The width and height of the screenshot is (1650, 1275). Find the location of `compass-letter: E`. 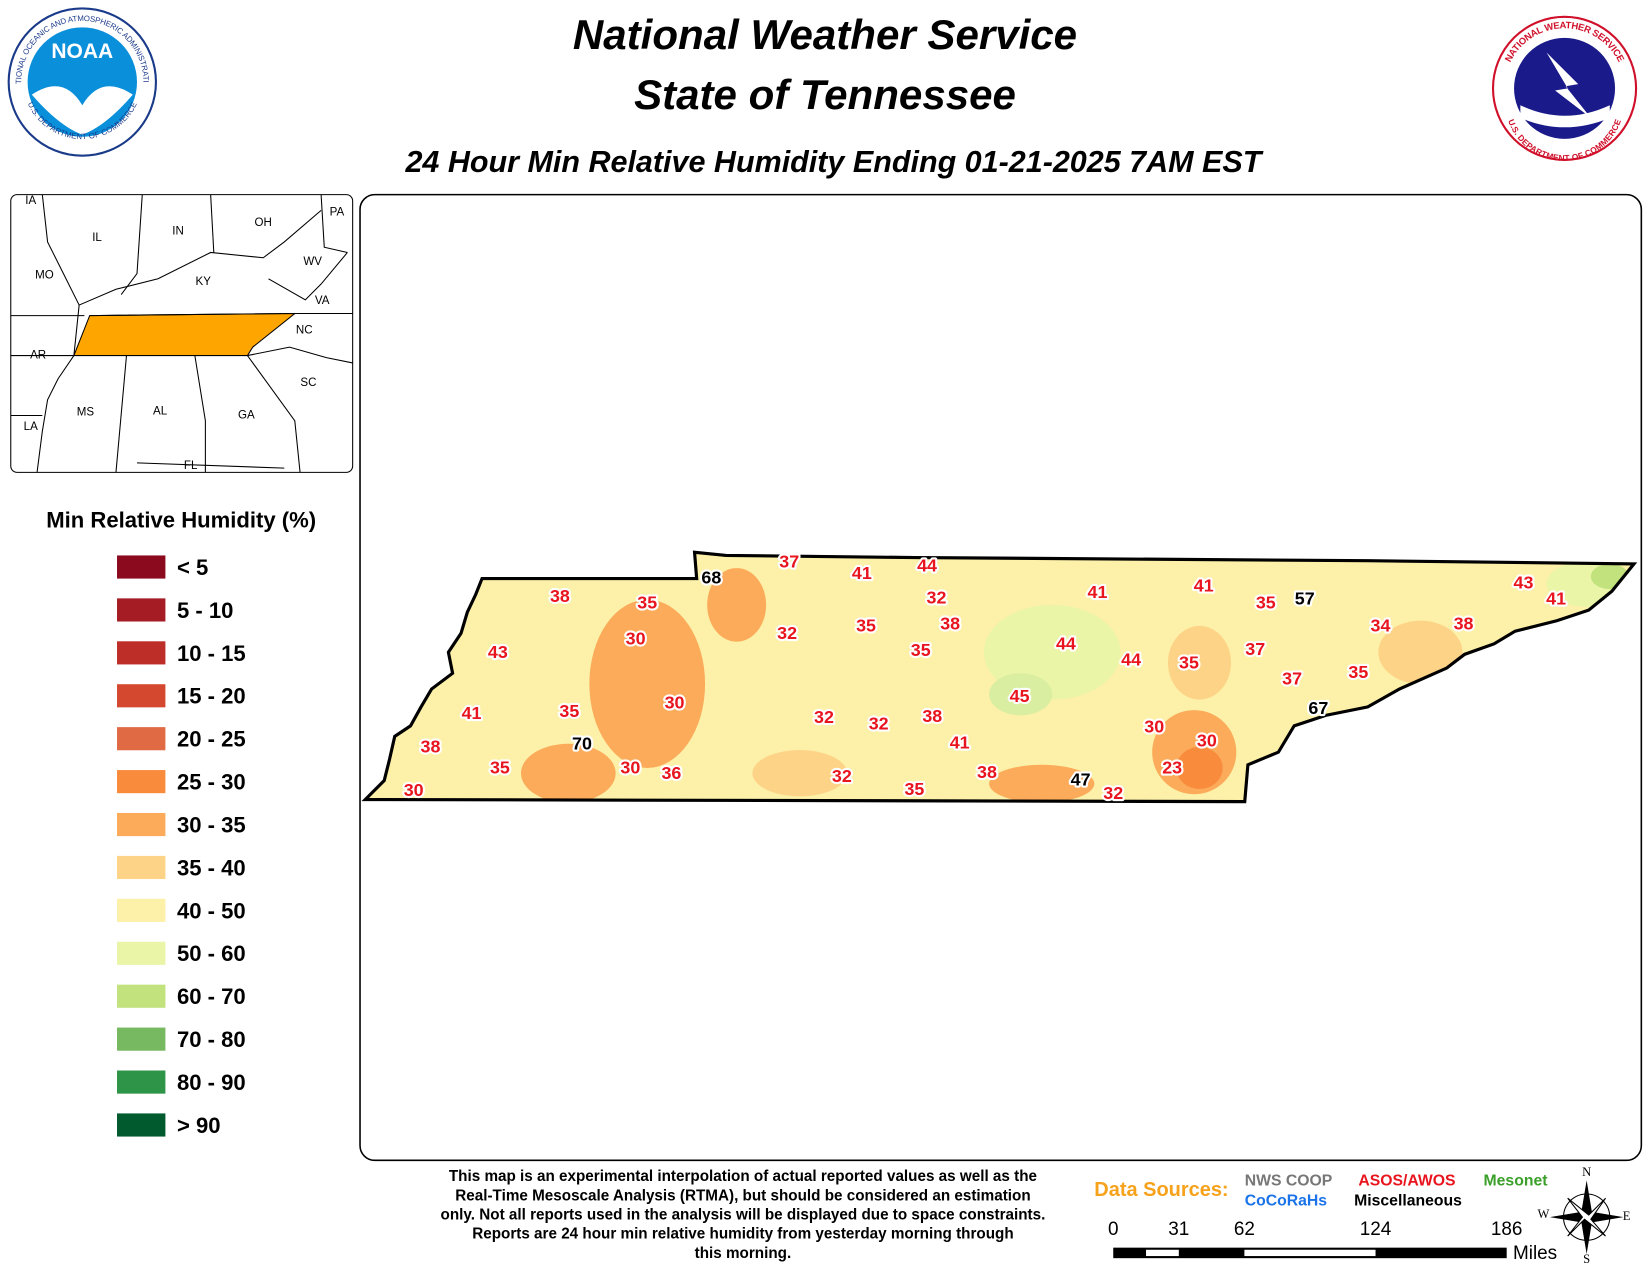

compass-letter: E is located at coordinates (1627, 1216).